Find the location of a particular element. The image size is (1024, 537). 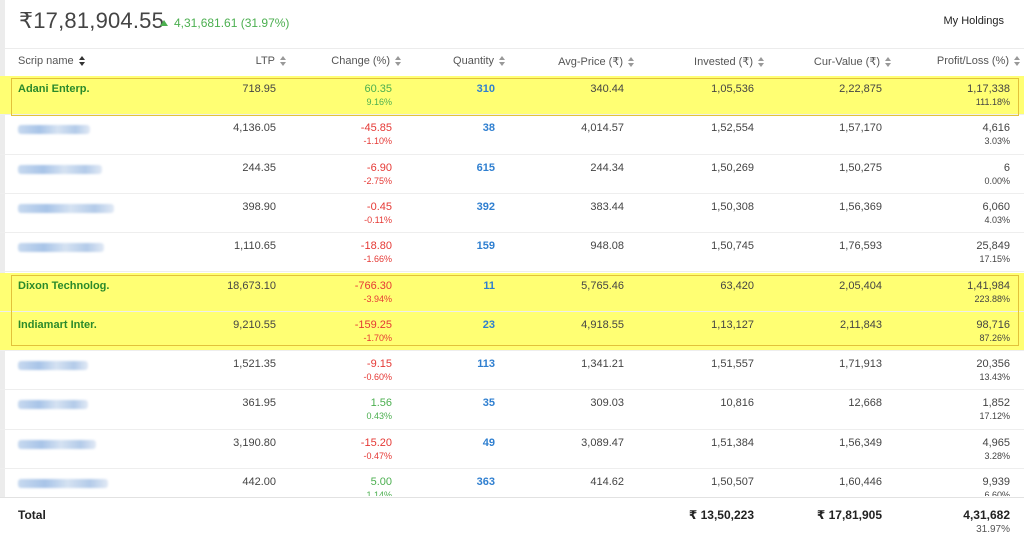

profit-loss-percent: 13.43% is located at coordinates (994, 377).